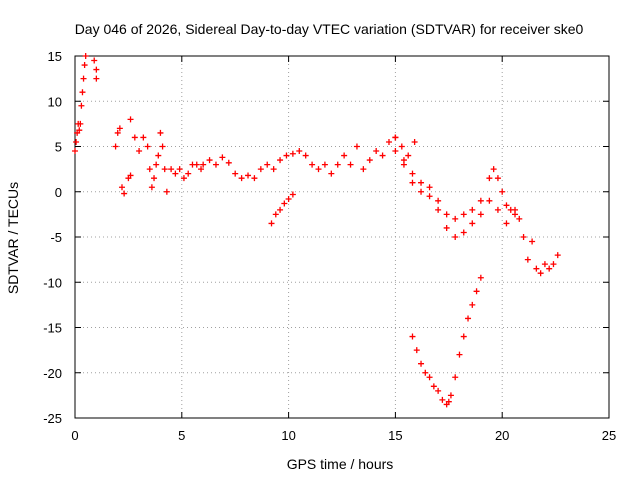 Image resolution: width=640 pixels, height=480 pixels. What do you see at coordinates (52, 282) in the screenshot?
I see `y-tick-label: -10` at bounding box center [52, 282].